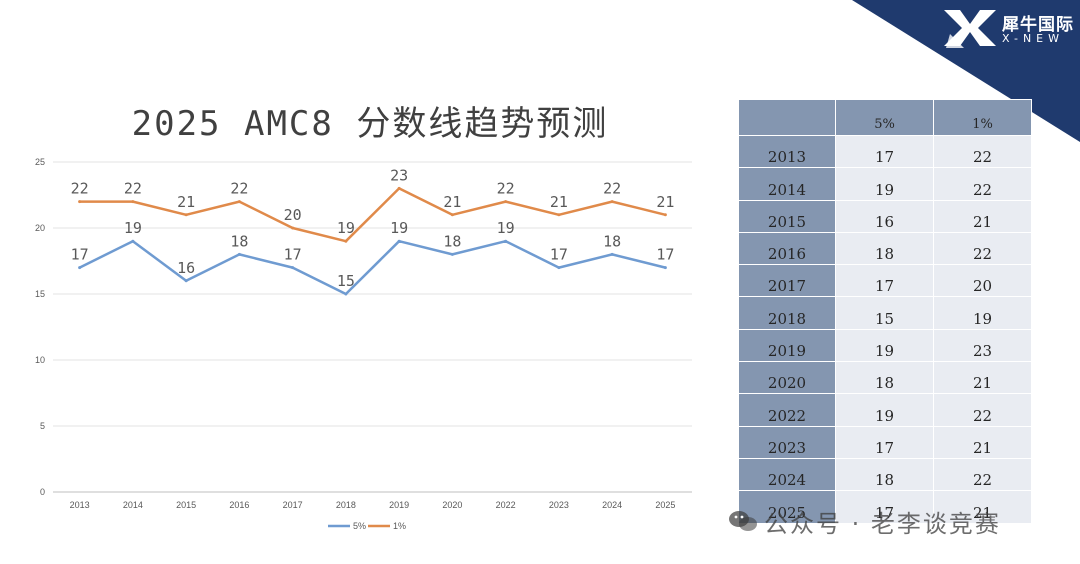 This screenshot has height=564, width=1080. I want to click on table-value-cell: 15, so click(884, 313).